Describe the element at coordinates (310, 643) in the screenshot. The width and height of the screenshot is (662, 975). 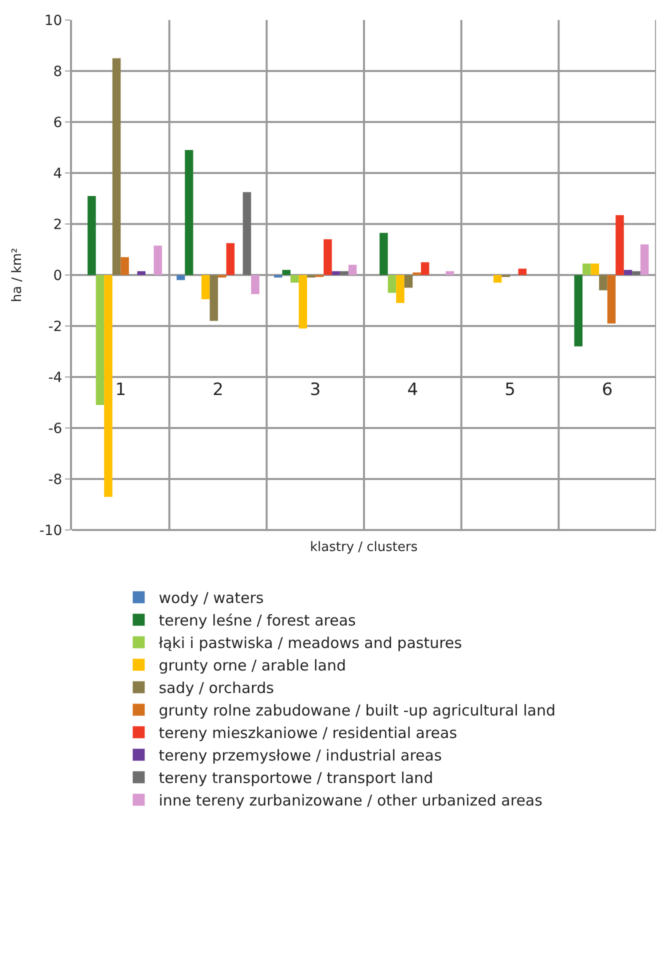
I see `legend-label: łąki i pastwiska / meadows and pastures` at that location.